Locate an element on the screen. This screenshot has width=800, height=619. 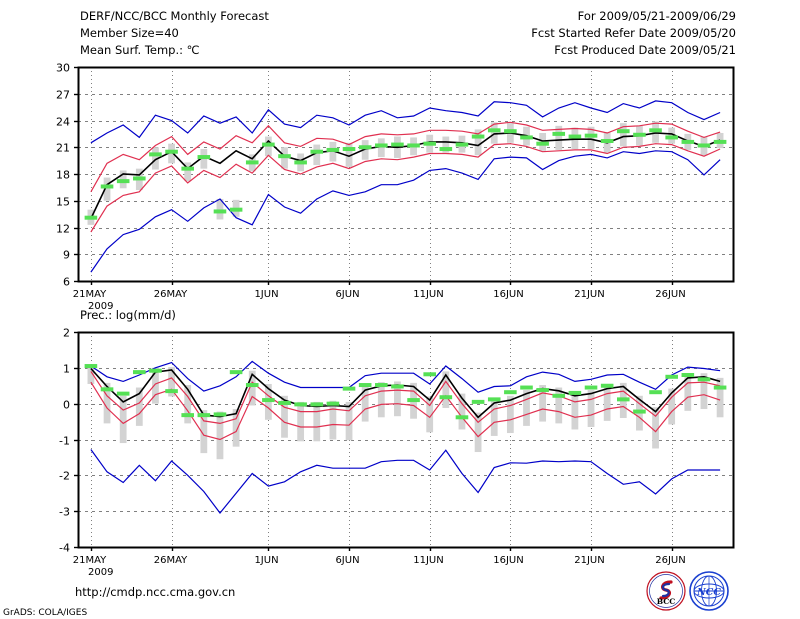
x-tick-label: 21JUN is located at coordinates (589, 294).